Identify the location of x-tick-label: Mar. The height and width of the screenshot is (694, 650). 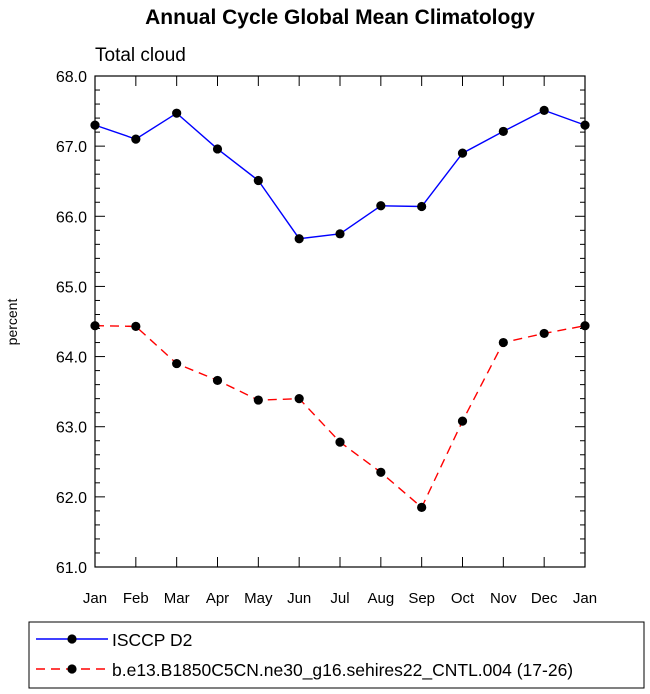
(177, 598).